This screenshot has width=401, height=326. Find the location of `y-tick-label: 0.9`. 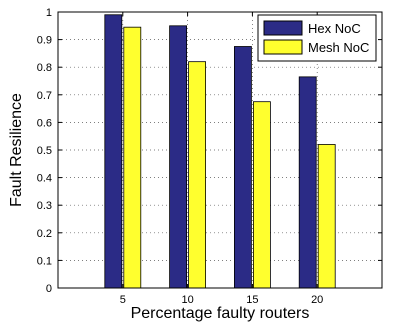

y-tick-label: 0.9 is located at coordinates (44, 41).